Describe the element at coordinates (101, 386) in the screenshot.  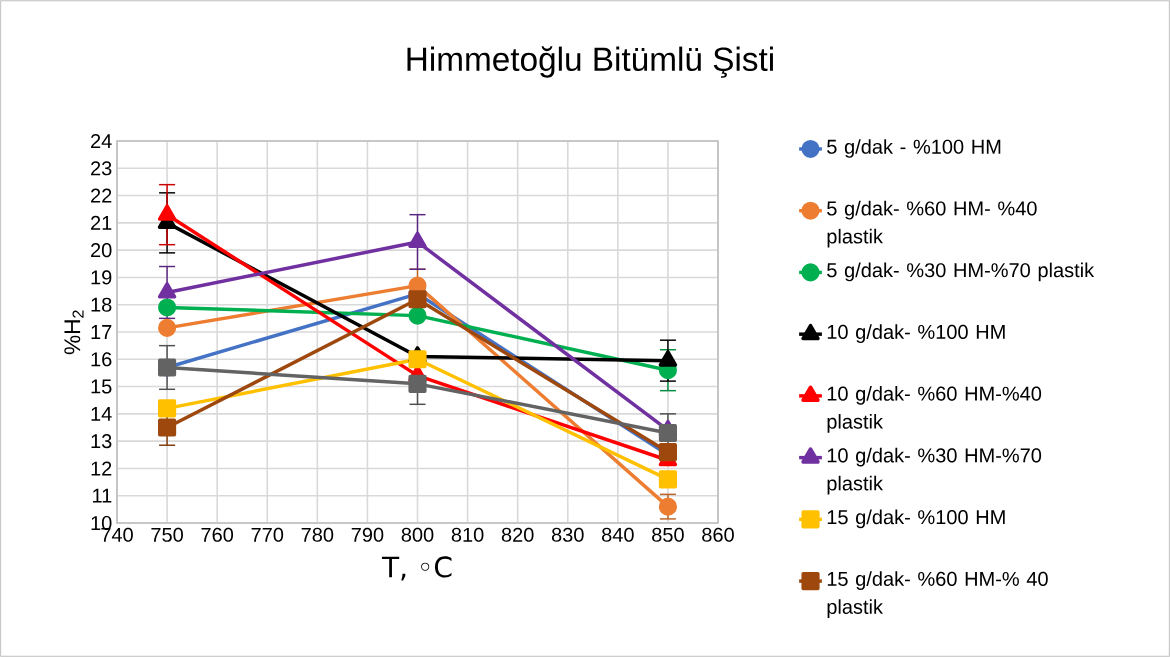
I see `y-tick-label: 15` at that location.